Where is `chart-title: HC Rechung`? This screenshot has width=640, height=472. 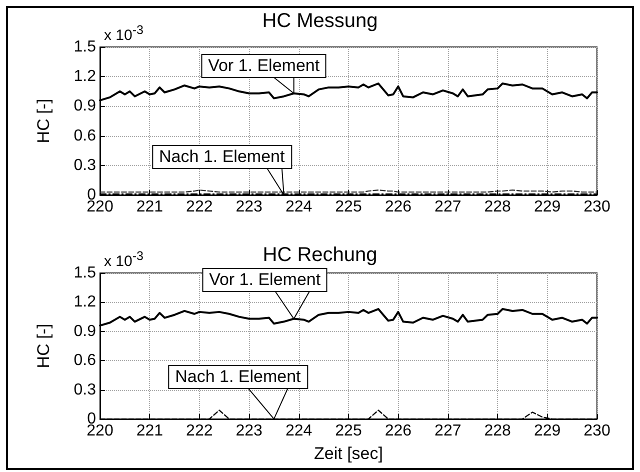
chart-title: HC Rechung is located at coordinates (320, 255).